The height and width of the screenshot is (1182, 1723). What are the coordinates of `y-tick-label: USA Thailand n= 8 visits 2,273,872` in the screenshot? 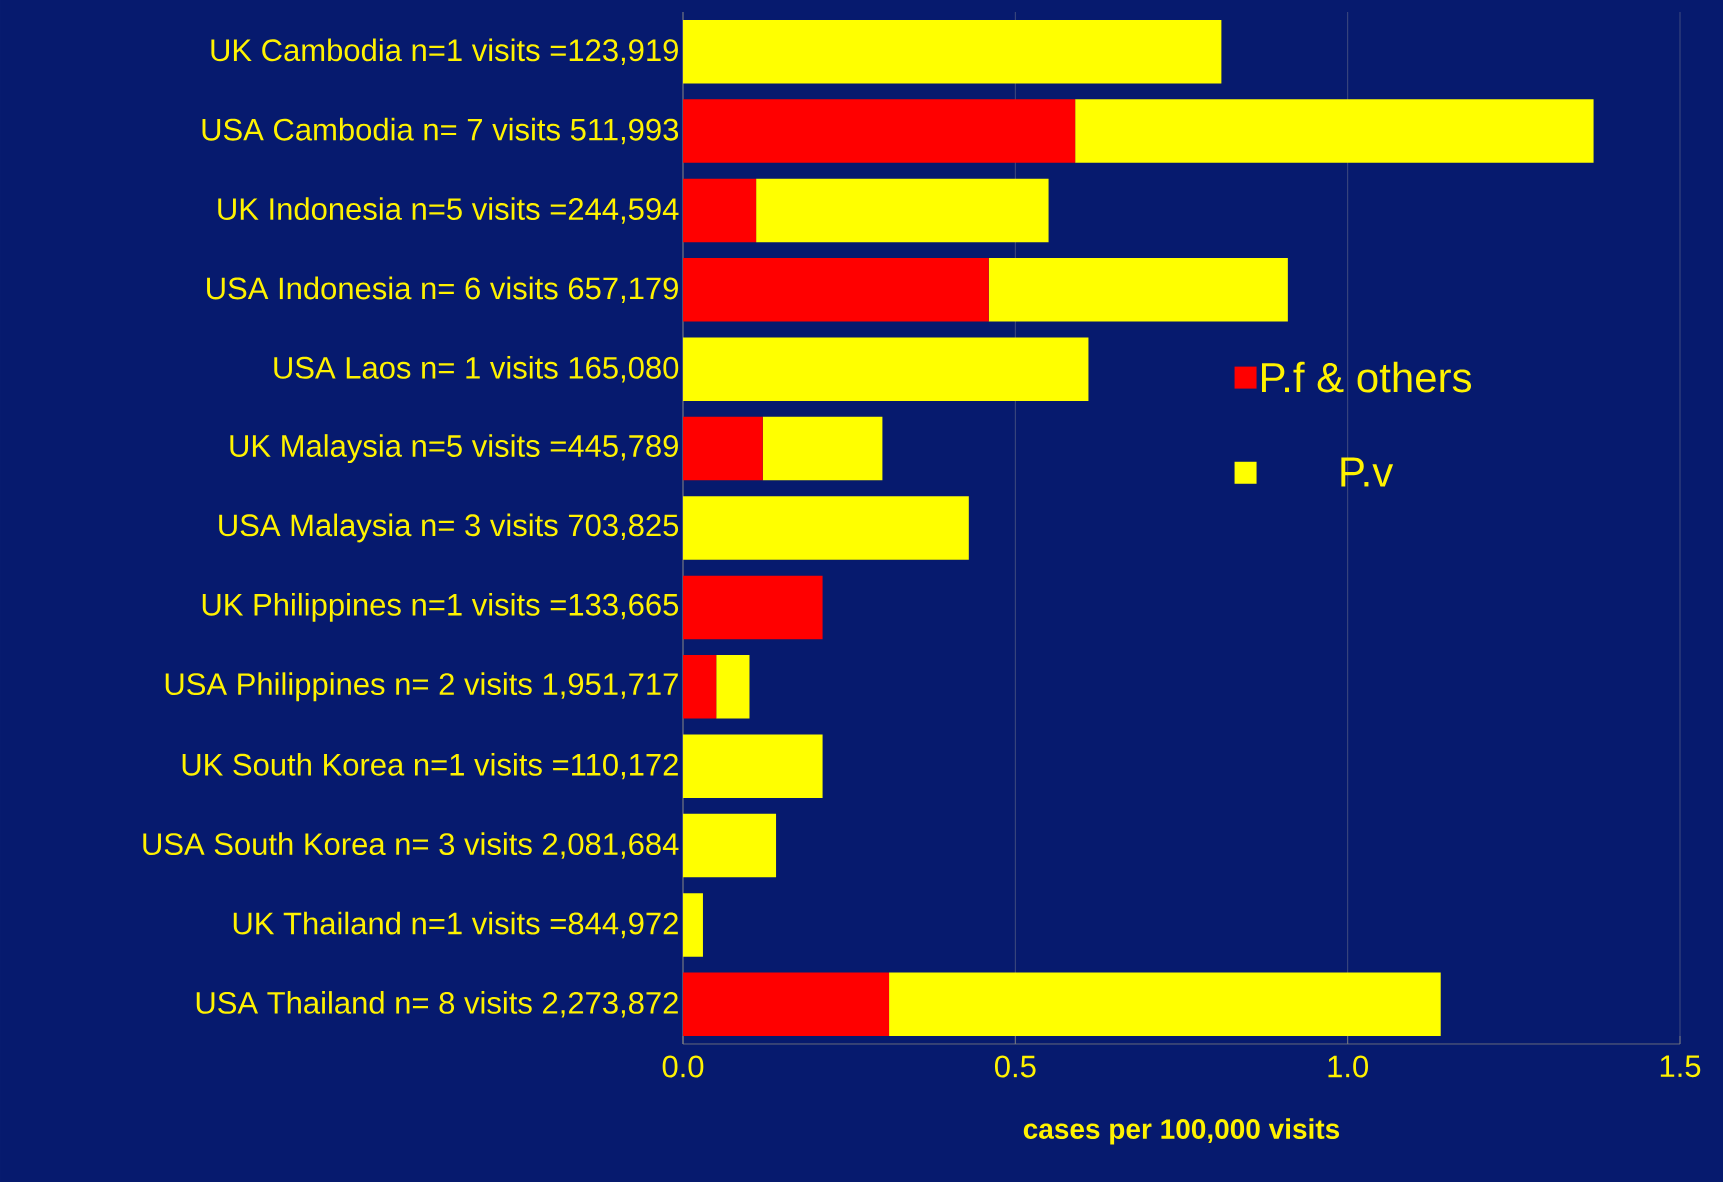 It's located at (437, 1004).